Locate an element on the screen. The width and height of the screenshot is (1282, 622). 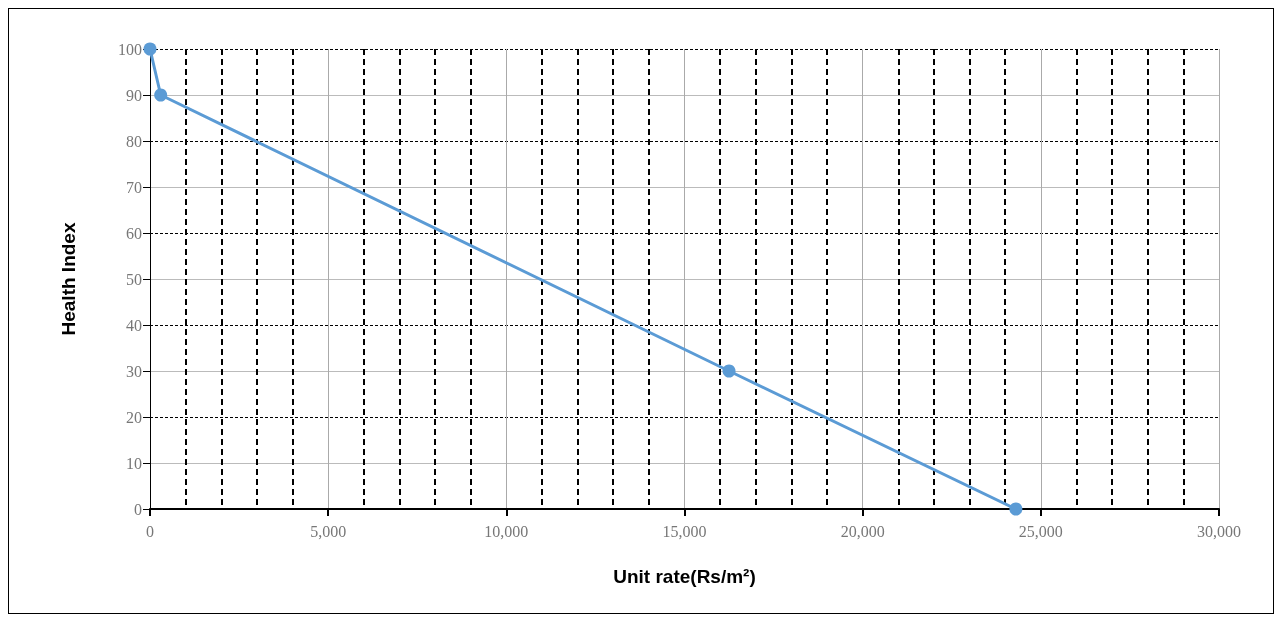
x-tick-label: 10,000 is located at coordinates (506, 531).